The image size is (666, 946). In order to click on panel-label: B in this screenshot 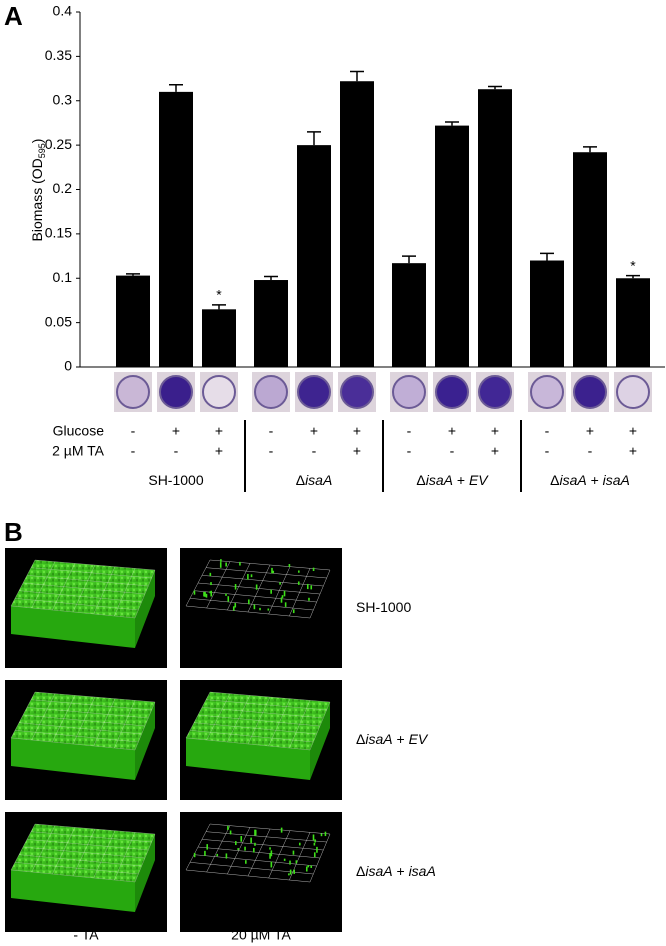, I will do `click(13, 532)`.